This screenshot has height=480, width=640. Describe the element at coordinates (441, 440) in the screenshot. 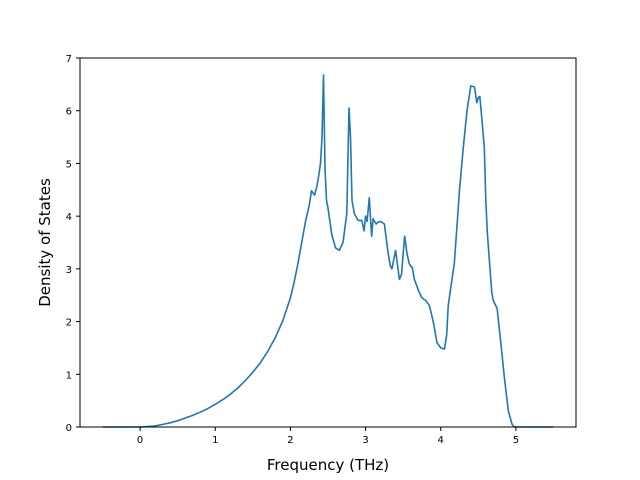

I see `x-tick-label: 4` at that location.